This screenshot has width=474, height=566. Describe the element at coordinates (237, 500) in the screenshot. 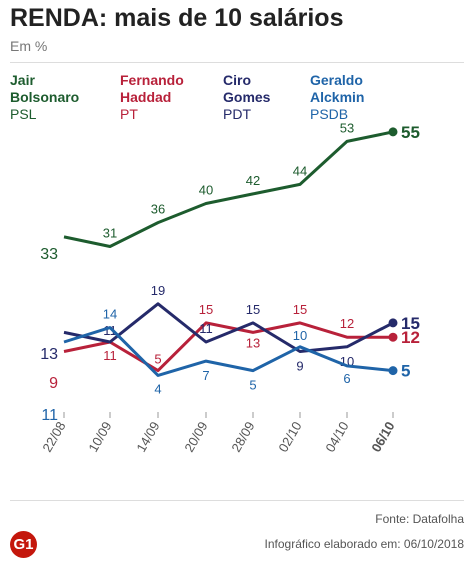

I see `bottom-divider` at that location.